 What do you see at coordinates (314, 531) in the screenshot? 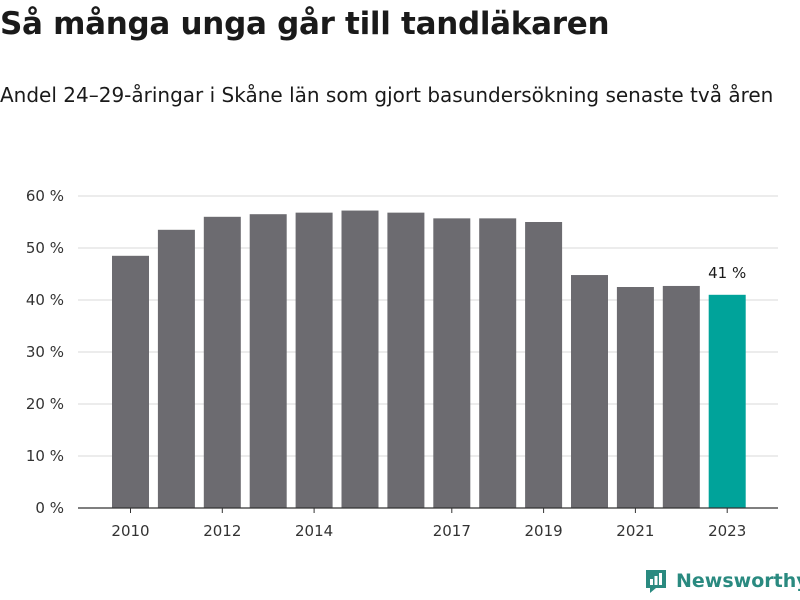
I see `x-tick-label: 2014` at bounding box center [314, 531].